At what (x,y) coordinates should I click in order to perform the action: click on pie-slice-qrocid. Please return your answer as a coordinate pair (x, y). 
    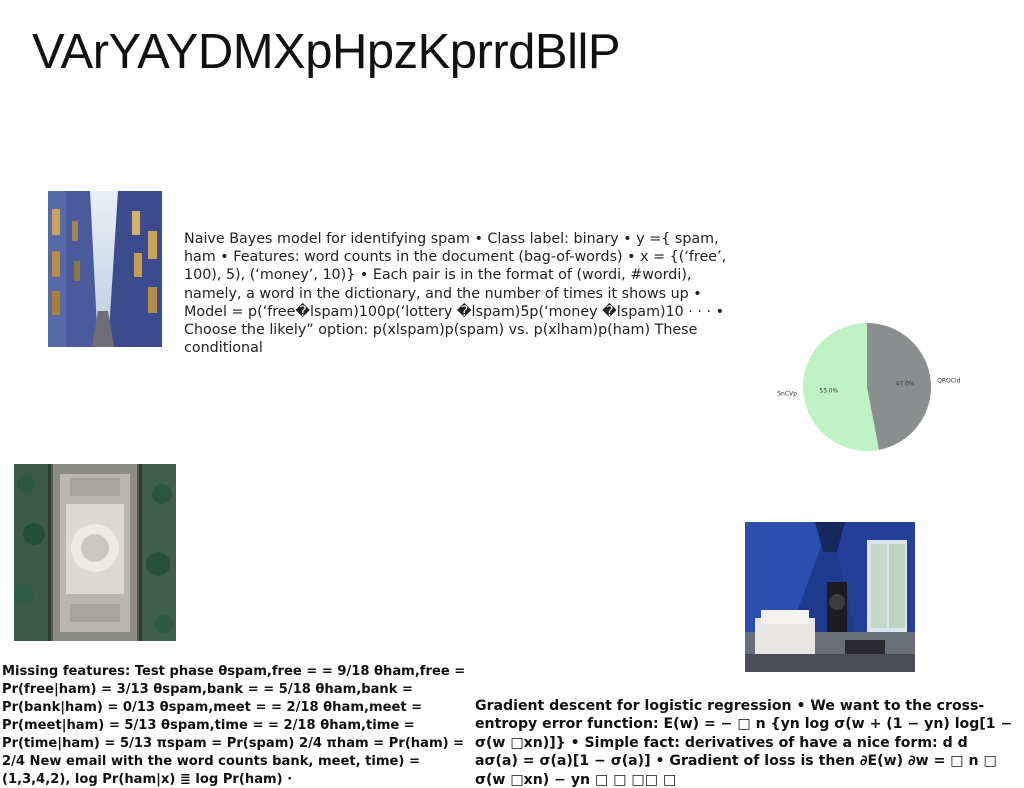
    Looking at the image, I should click on (899, 386).